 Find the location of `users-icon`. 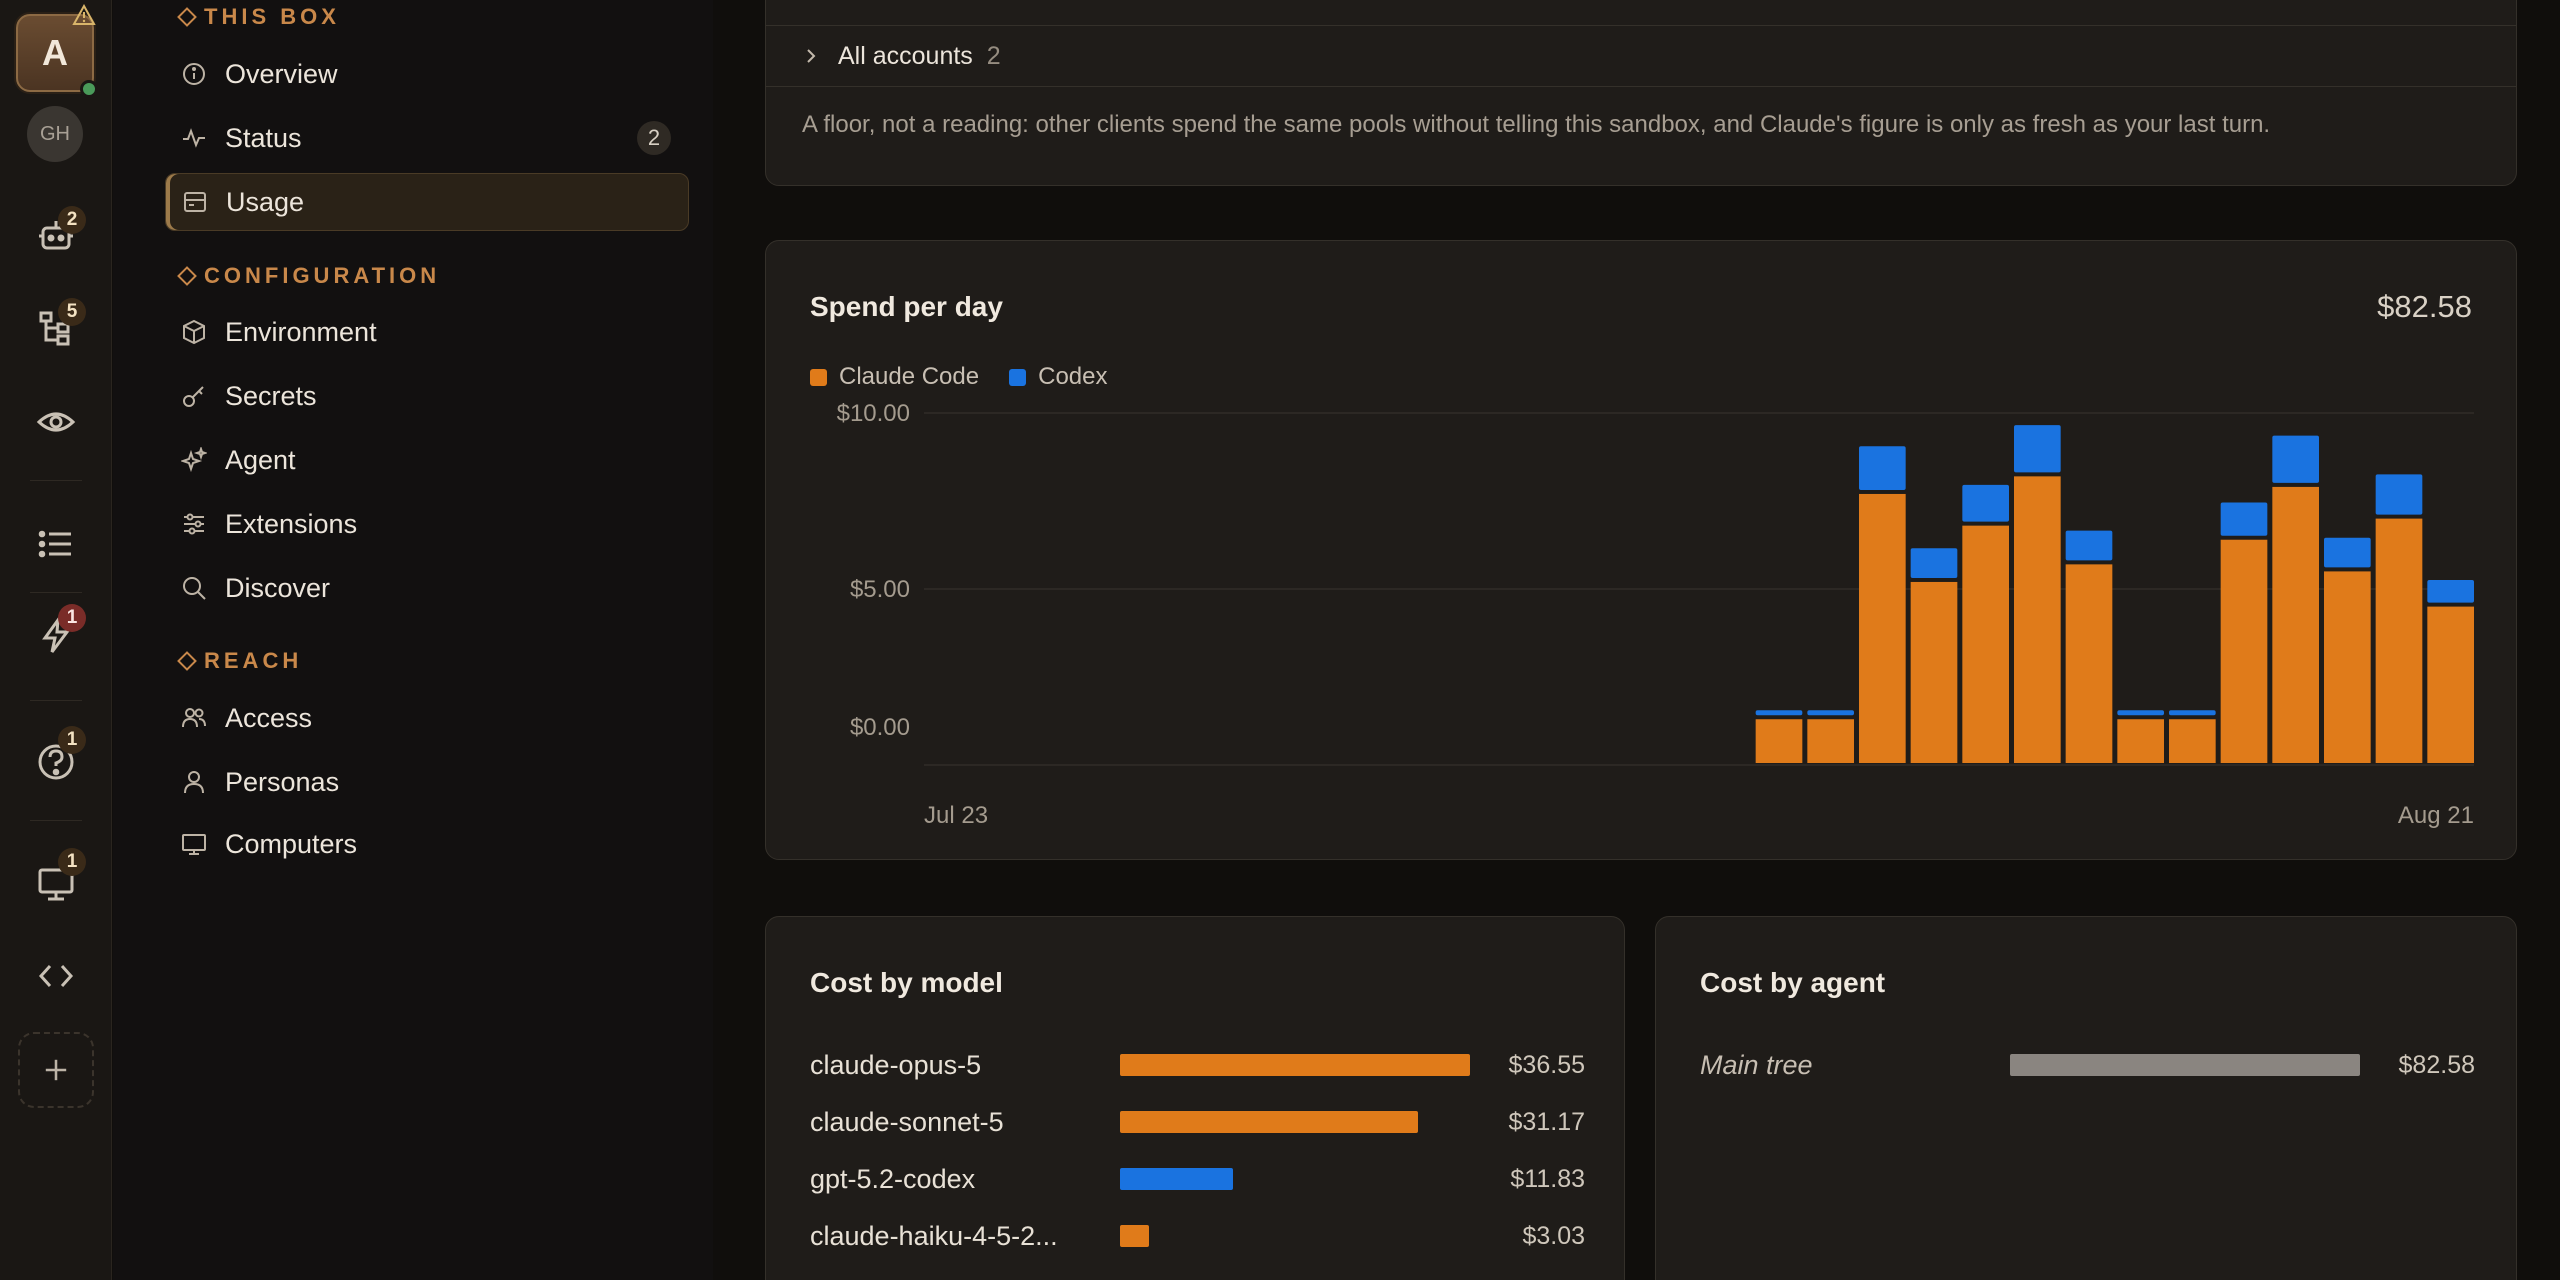

users-icon is located at coordinates (194, 718).